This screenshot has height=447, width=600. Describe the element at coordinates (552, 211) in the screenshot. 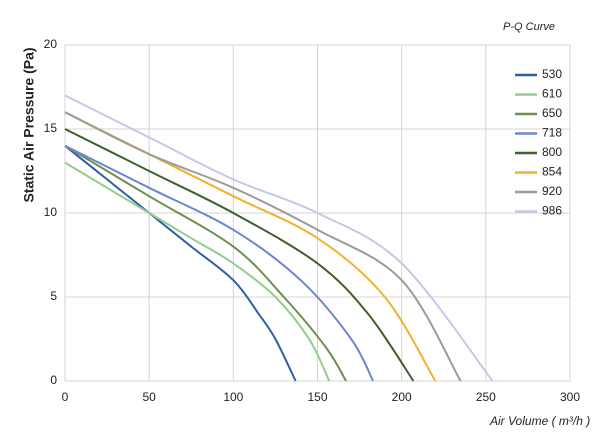

I see `legend-label: 986` at that location.